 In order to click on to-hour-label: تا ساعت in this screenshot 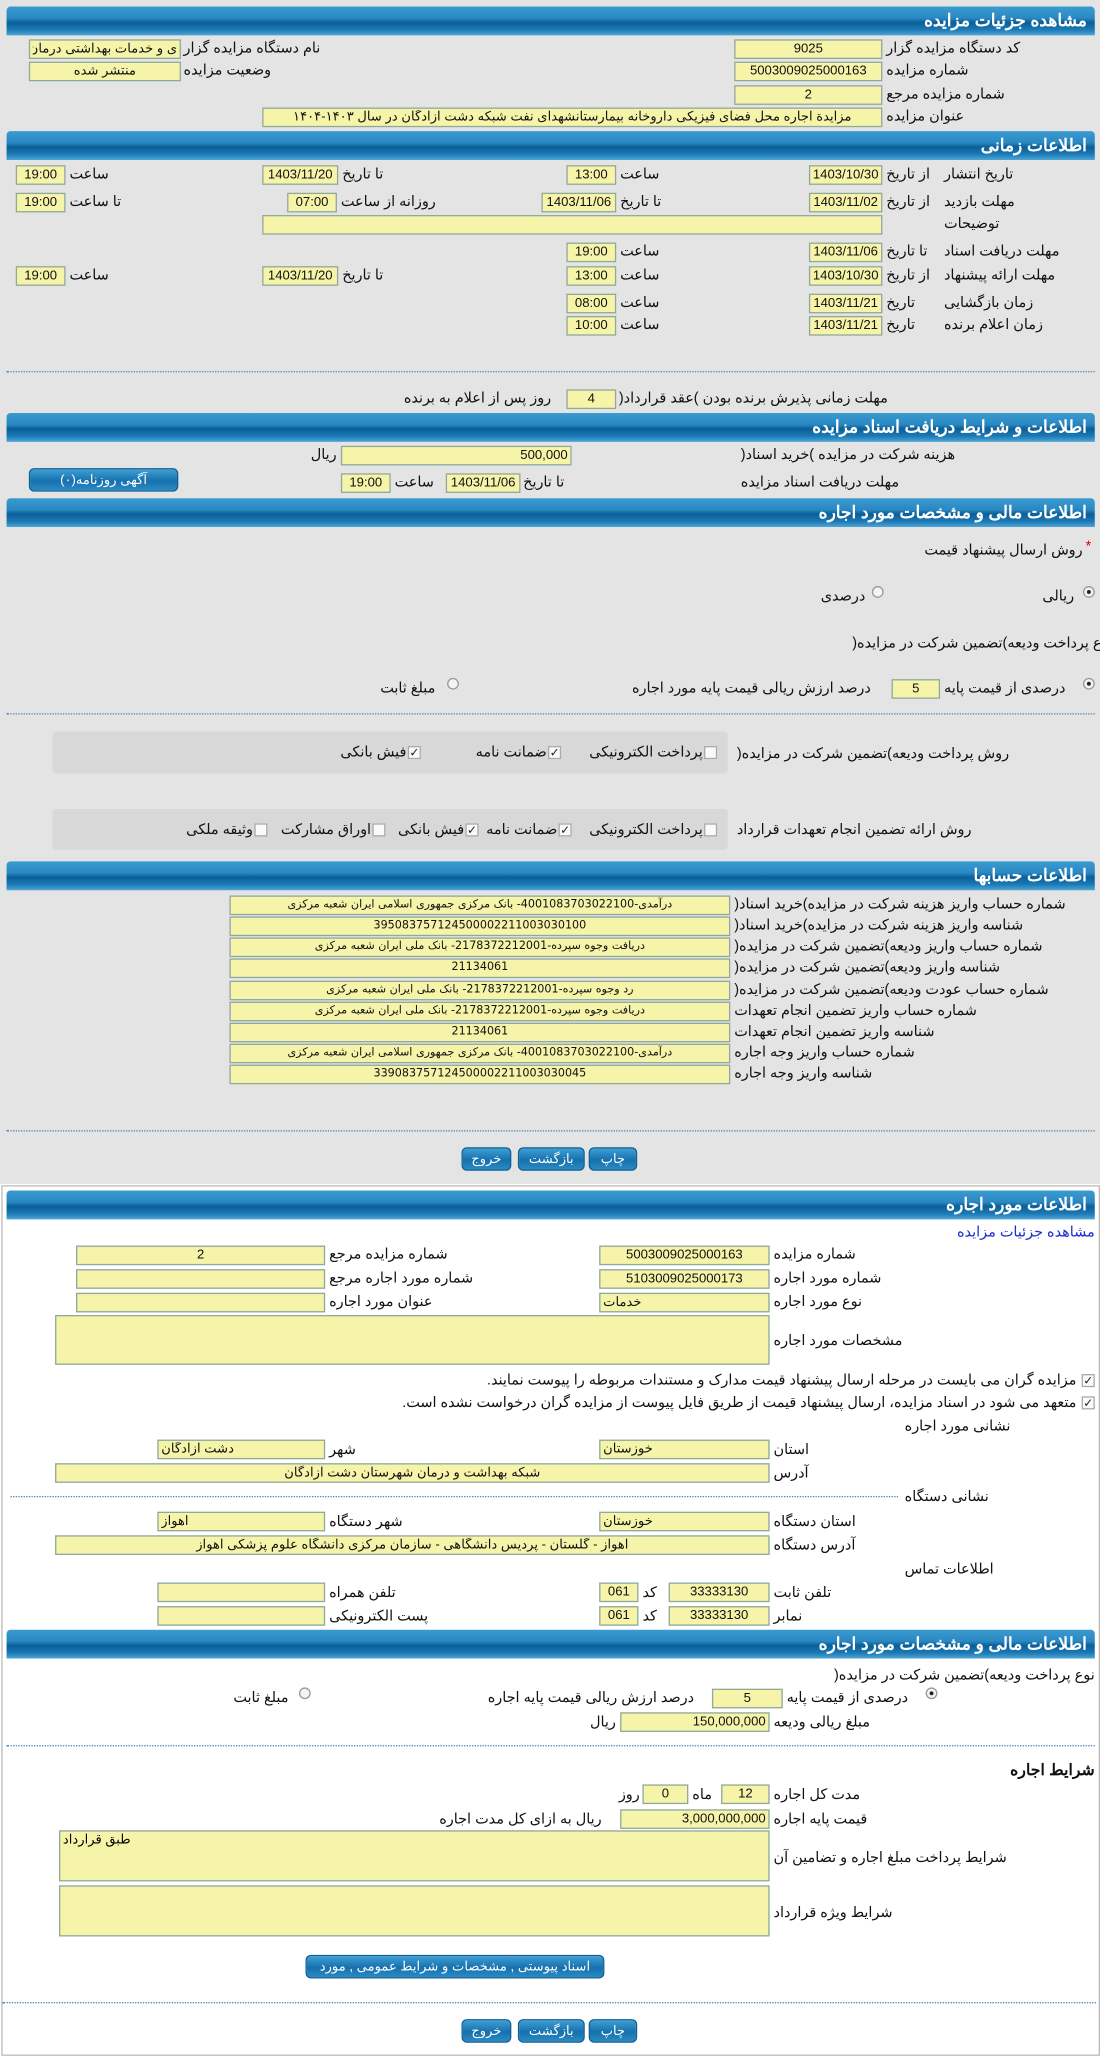, I will do `click(95, 202)`.